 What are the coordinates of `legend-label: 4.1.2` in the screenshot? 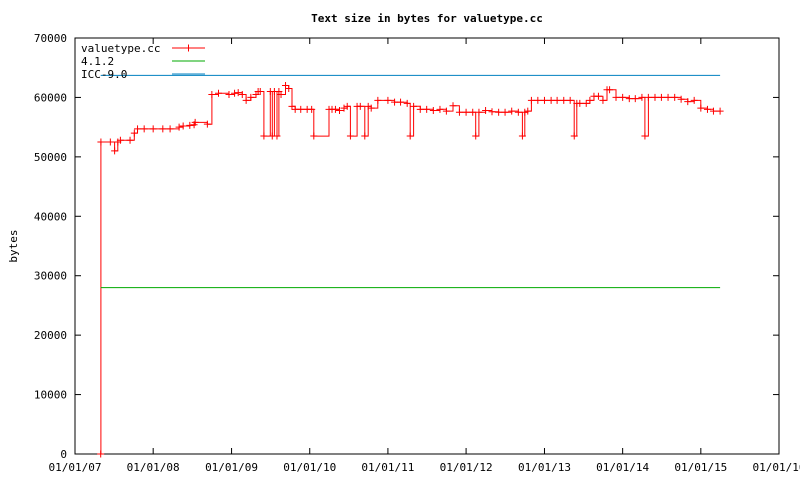 It's located at (97, 61).